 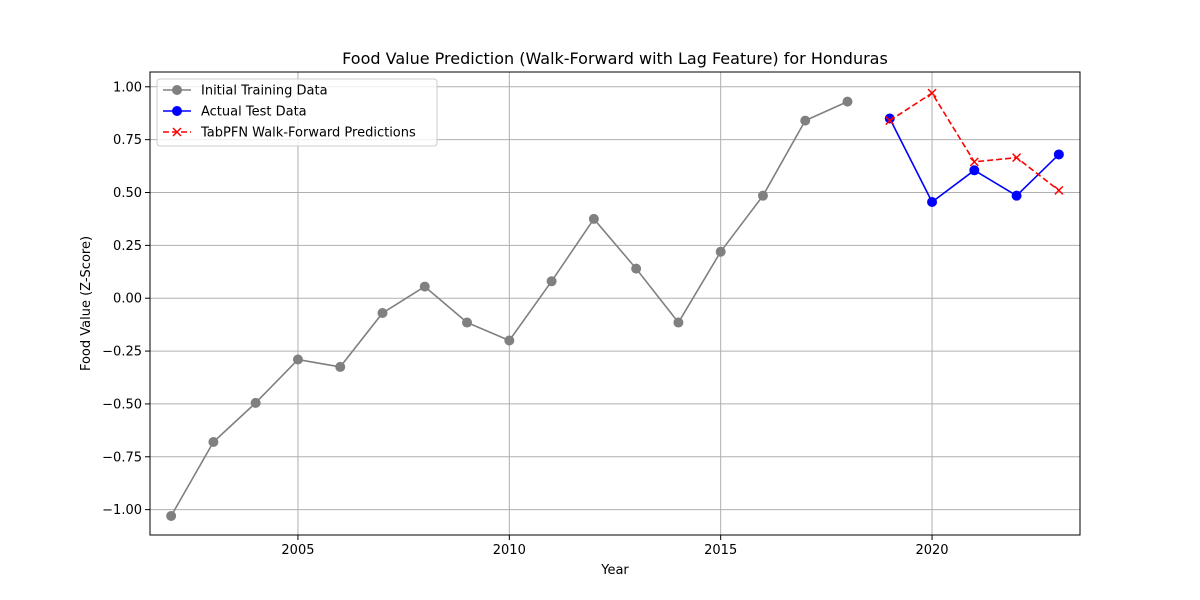 What do you see at coordinates (509, 550) in the screenshot?
I see `x-tick-label: 2010` at bounding box center [509, 550].